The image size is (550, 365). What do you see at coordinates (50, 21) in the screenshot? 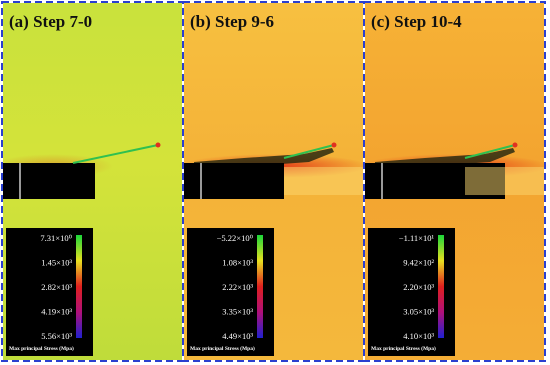
I see `panel-title: (a) Step 7-0` at bounding box center [50, 21].